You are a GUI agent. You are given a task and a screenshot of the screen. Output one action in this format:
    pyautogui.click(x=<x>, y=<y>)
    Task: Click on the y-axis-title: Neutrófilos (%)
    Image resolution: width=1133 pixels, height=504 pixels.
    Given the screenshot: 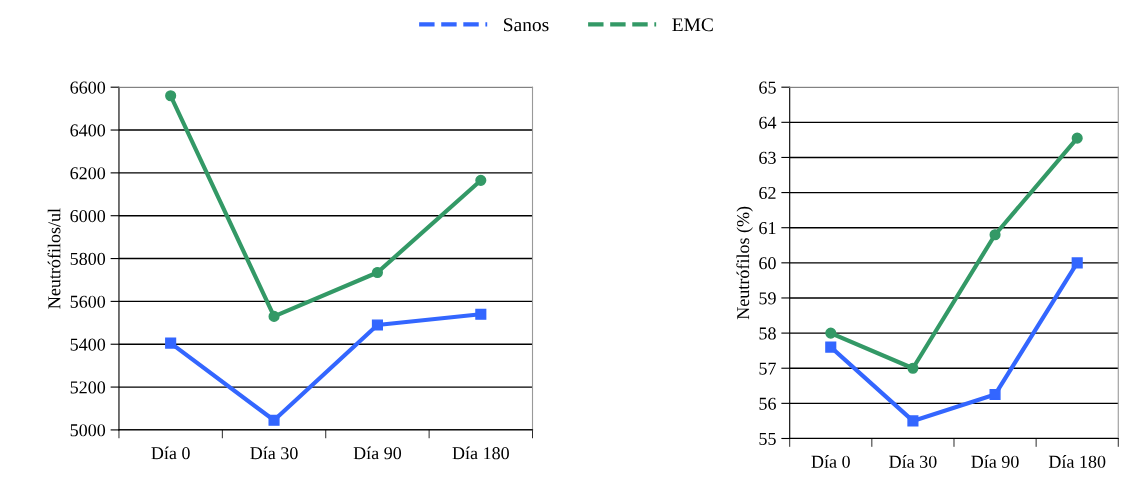 What is the action you would take?
    pyautogui.click(x=744, y=263)
    